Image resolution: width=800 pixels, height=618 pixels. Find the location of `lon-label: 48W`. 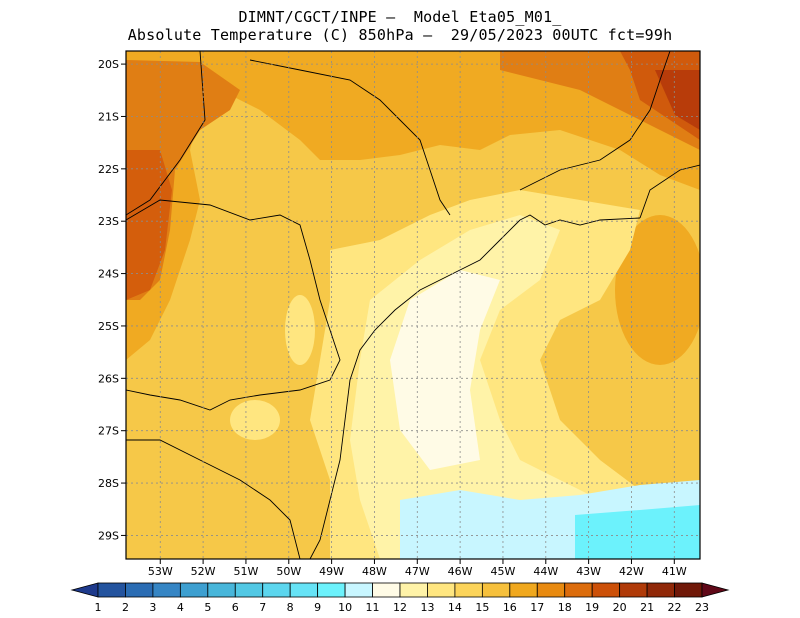

lon-label: 48W is located at coordinates (374, 571).